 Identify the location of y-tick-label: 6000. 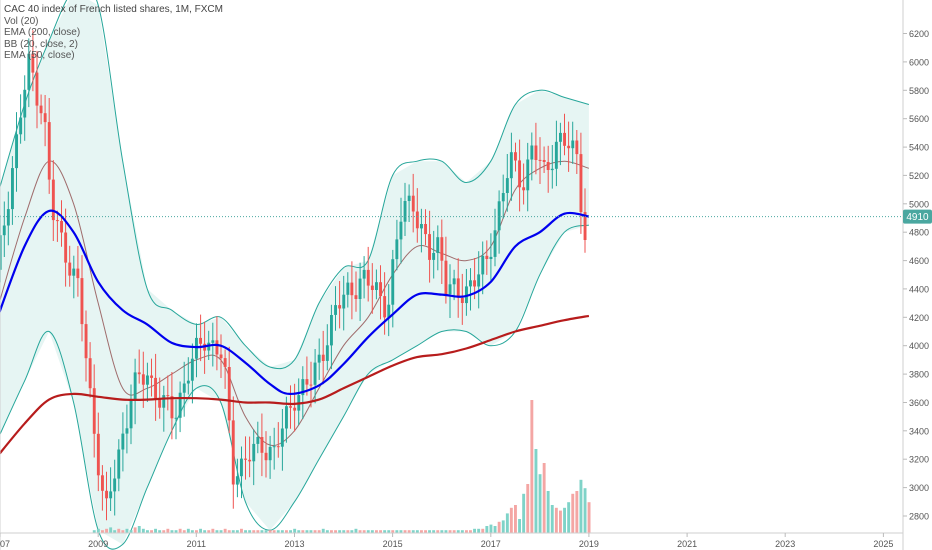
(919, 62).